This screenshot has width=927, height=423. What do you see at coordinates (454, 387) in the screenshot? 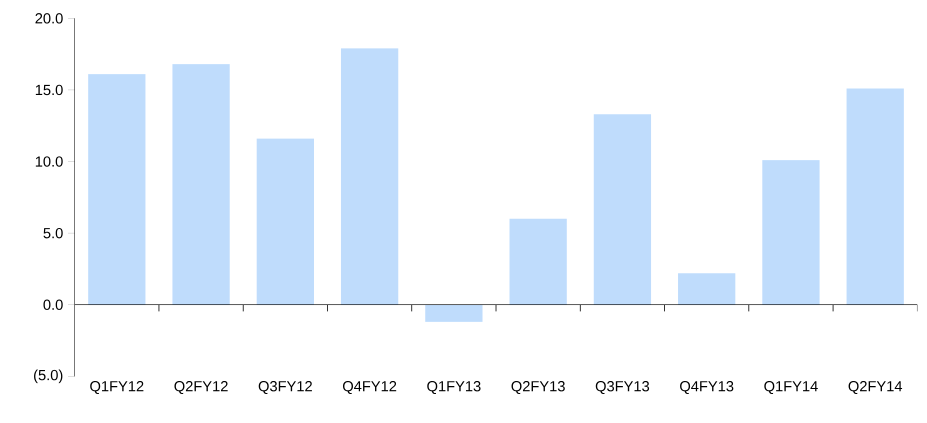
I see `x-tick-label: Q1FY13` at bounding box center [454, 387].